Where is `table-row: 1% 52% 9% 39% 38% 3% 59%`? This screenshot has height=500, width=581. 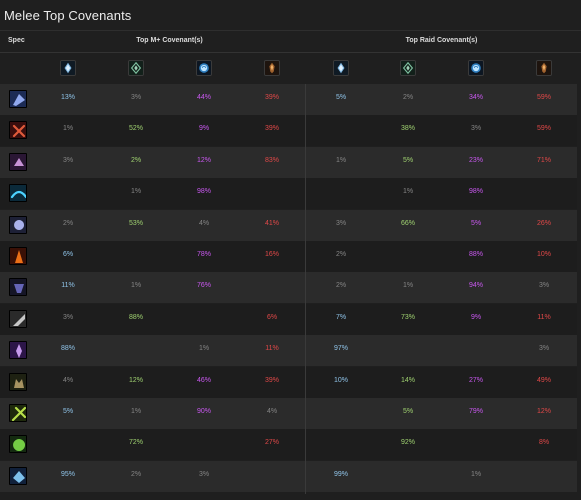
table-row: 1% 52% 9% 39% 38% 3% 59% is located at coordinates (288, 131).